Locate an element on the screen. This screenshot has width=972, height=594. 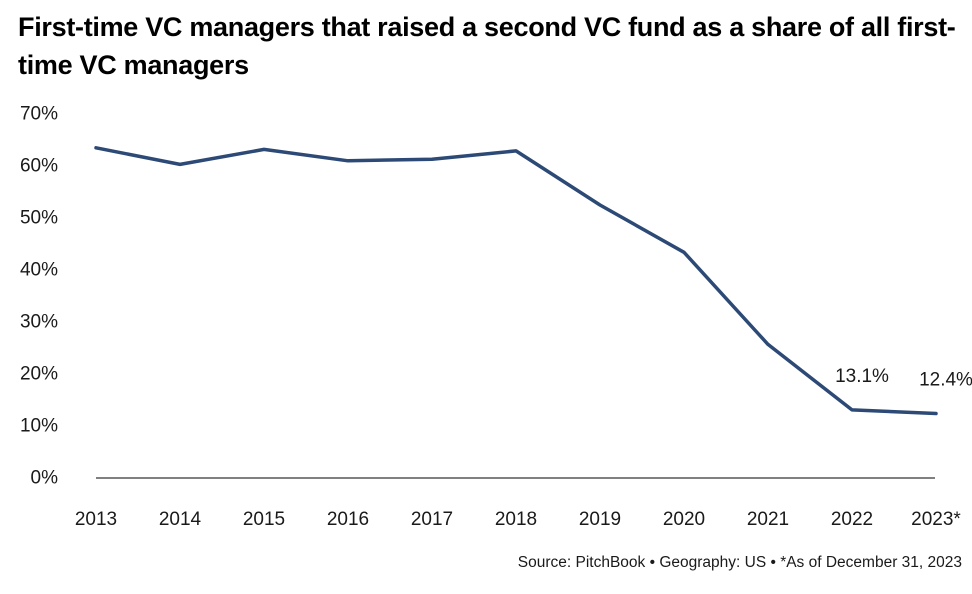
y-tick-label: 0% is located at coordinates (45, 478).